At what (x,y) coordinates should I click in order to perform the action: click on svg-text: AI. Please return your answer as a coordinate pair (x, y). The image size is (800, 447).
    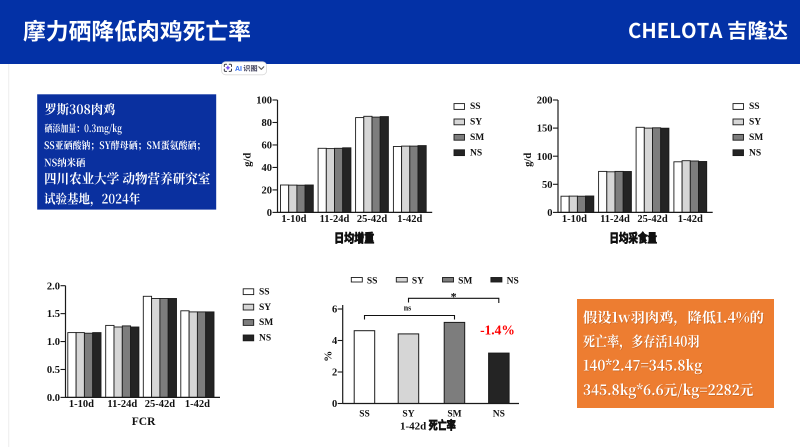
    Looking at the image, I should click on (238, 69).